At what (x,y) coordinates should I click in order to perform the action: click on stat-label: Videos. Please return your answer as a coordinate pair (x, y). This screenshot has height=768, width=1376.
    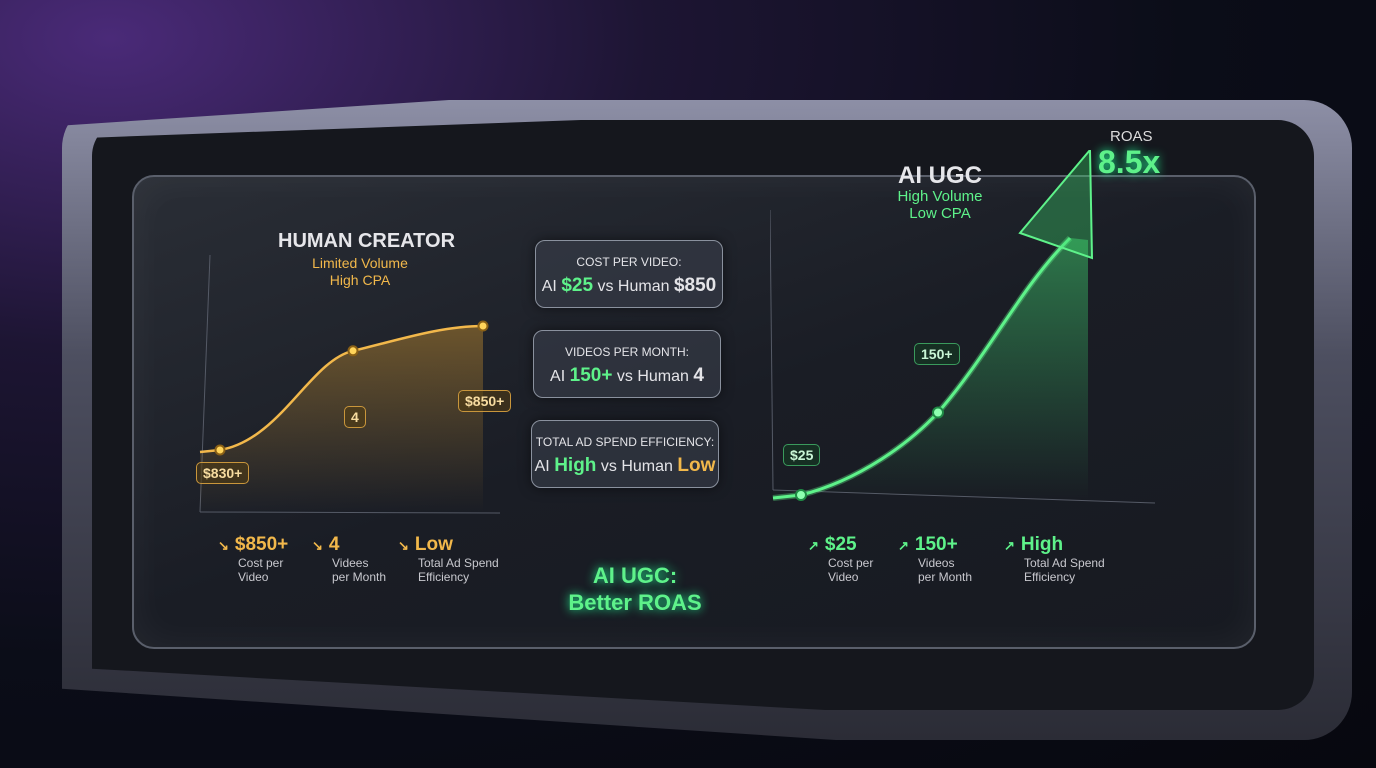
    Looking at the image, I should click on (936, 563).